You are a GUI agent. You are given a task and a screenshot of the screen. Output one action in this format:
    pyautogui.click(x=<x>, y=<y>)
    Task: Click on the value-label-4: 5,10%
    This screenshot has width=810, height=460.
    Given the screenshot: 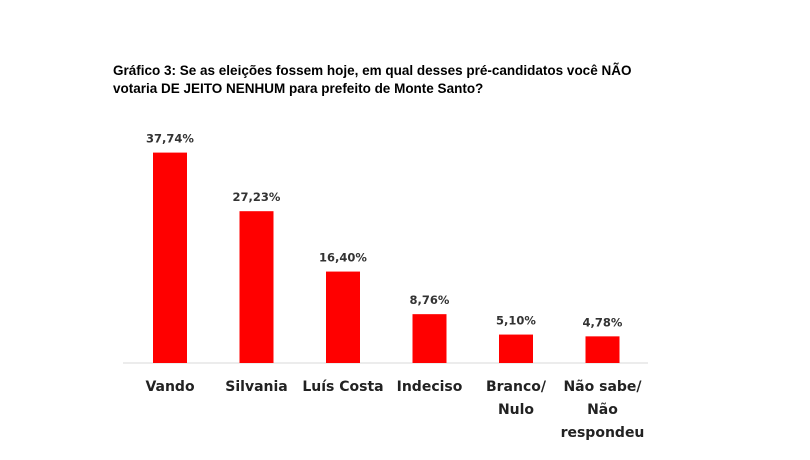 What is the action you would take?
    pyautogui.click(x=516, y=321)
    